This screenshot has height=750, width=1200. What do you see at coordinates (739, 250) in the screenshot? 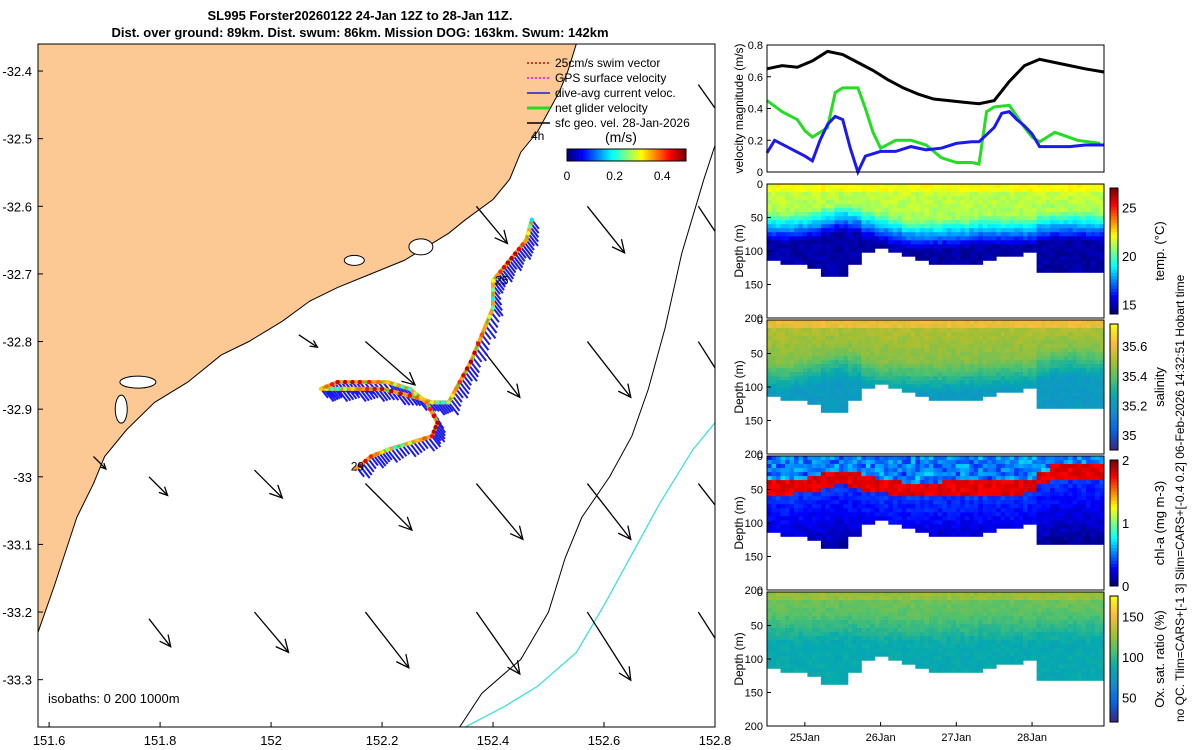
I see `section-ylabel: Depth (m)` at bounding box center [739, 250].